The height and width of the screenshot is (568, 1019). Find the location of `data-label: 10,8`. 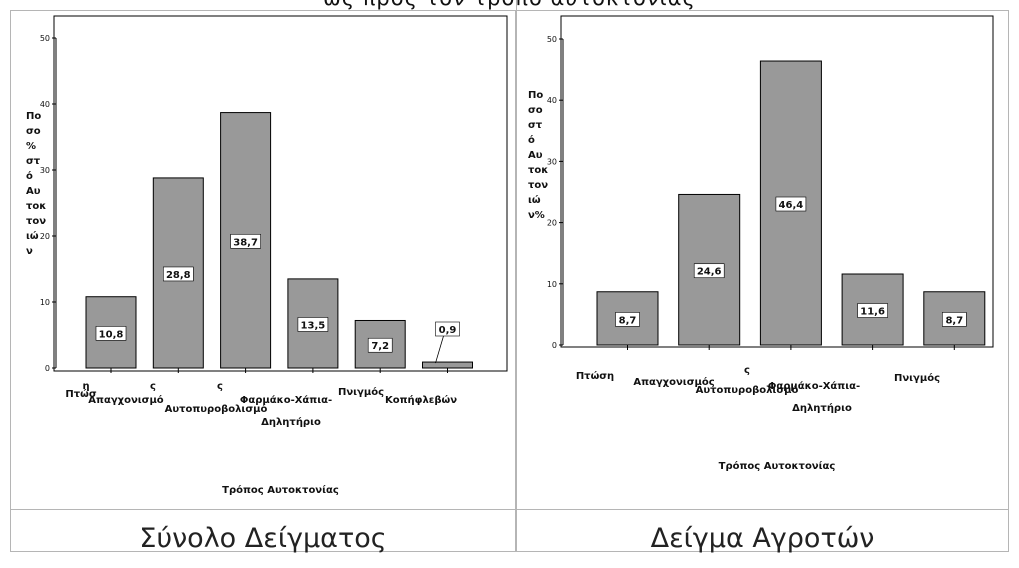

data-label: 10,8 is located at coordinates (111, 334).